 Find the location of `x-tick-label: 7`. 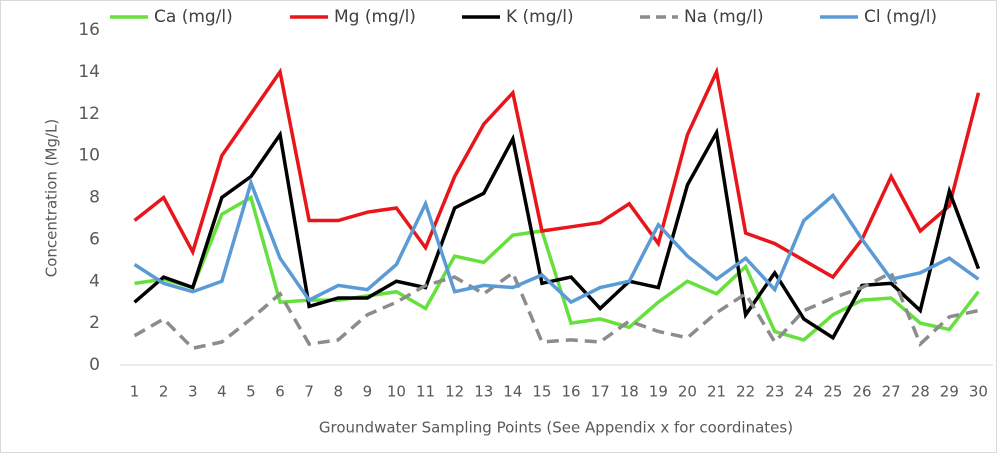

x-tick-label: 7 is located at coordinates (309, 392).